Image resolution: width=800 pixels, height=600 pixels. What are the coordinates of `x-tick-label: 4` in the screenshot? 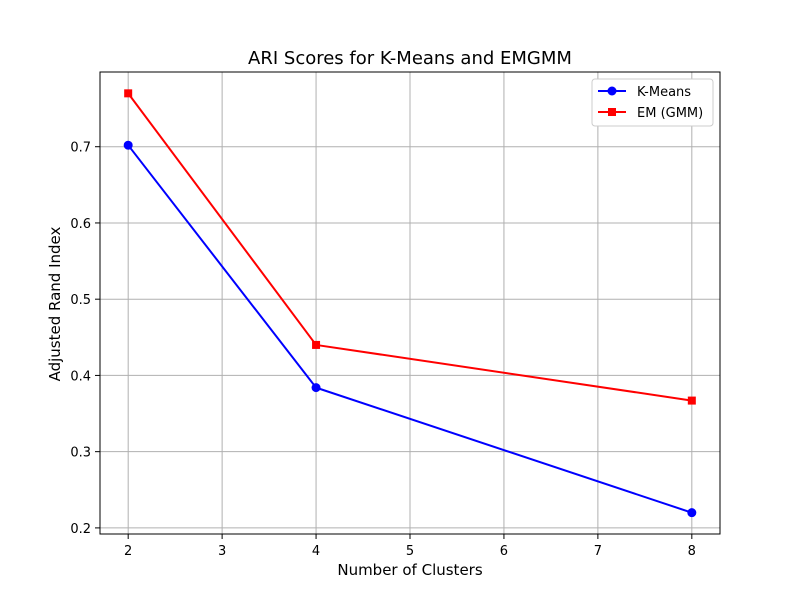 It's located at (316, 551).